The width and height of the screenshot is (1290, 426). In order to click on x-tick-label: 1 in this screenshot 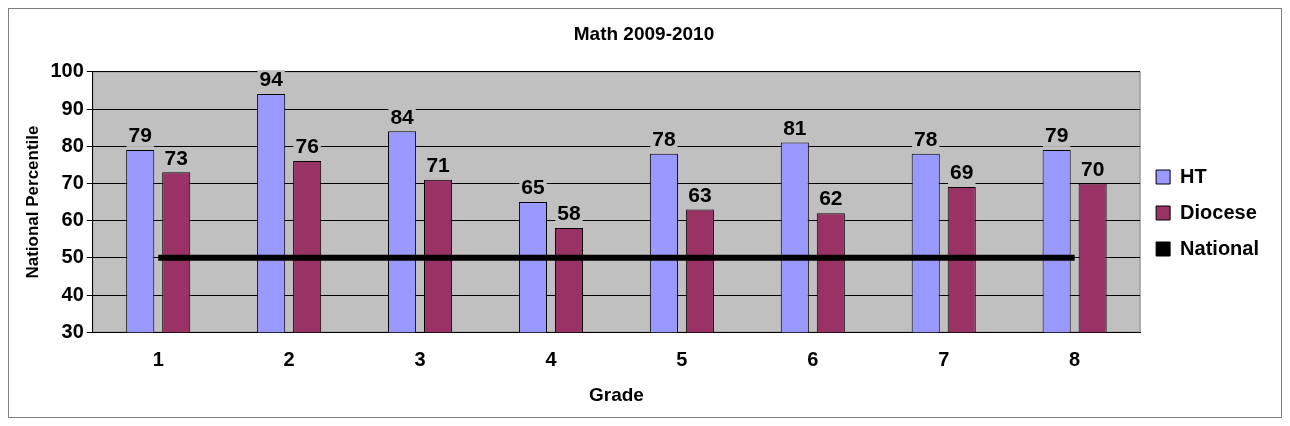, I will do `click(158, 358)`.